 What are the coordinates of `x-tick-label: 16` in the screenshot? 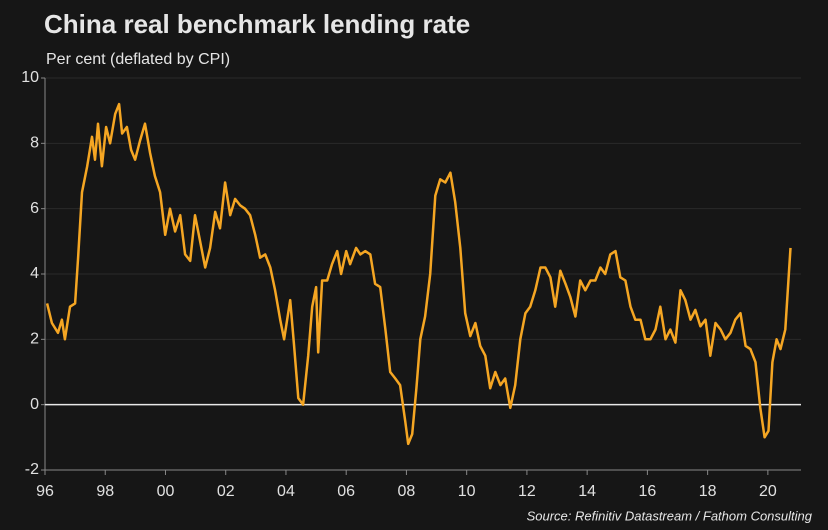 It's located at (647, 491).